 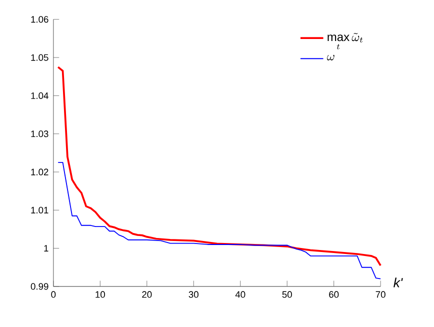 I want to click on x-tick-label: 60, so click(x=334, y=294).